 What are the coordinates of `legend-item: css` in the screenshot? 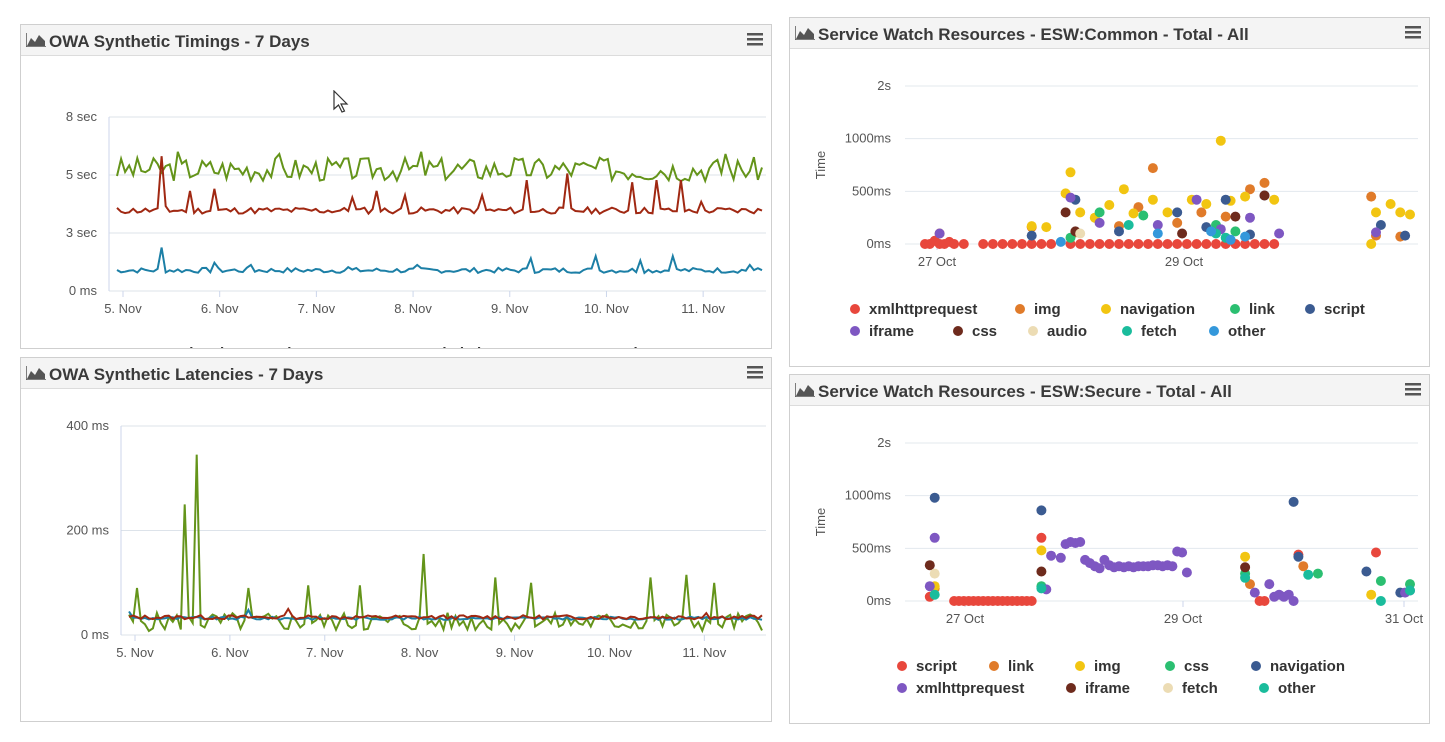 It's located at (984, 331).